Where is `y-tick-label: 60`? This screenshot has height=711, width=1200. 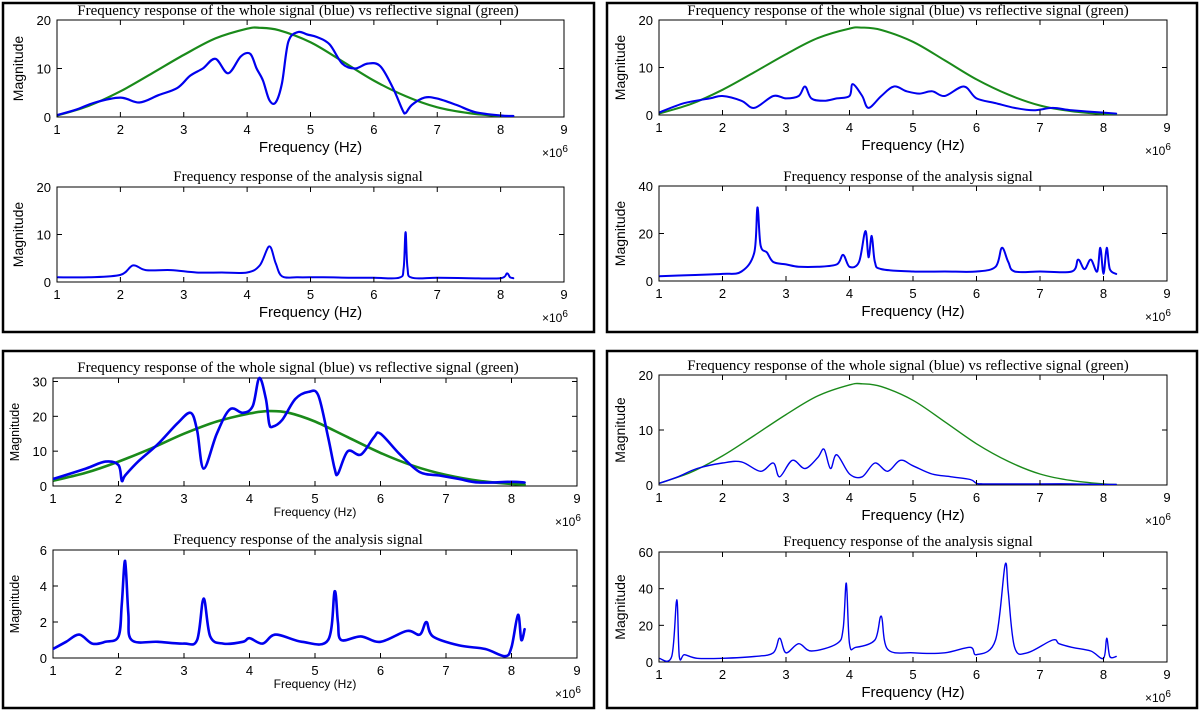
y-tick-label: 60 is located at coordinates (646, 552).